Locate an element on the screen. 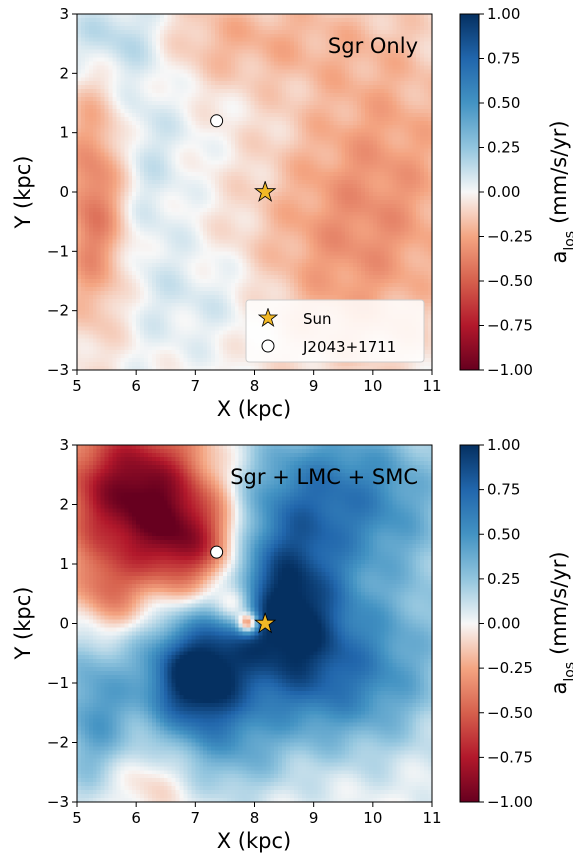 The image size is (573, 856). legend-box is located at coordinates (335, 331).